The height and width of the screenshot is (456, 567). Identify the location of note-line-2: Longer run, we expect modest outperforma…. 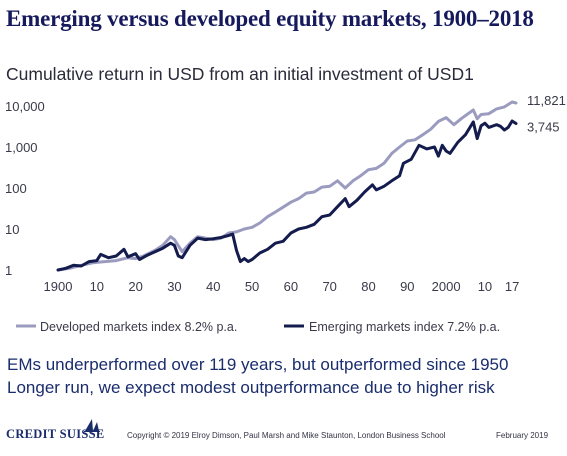
(251, 387).